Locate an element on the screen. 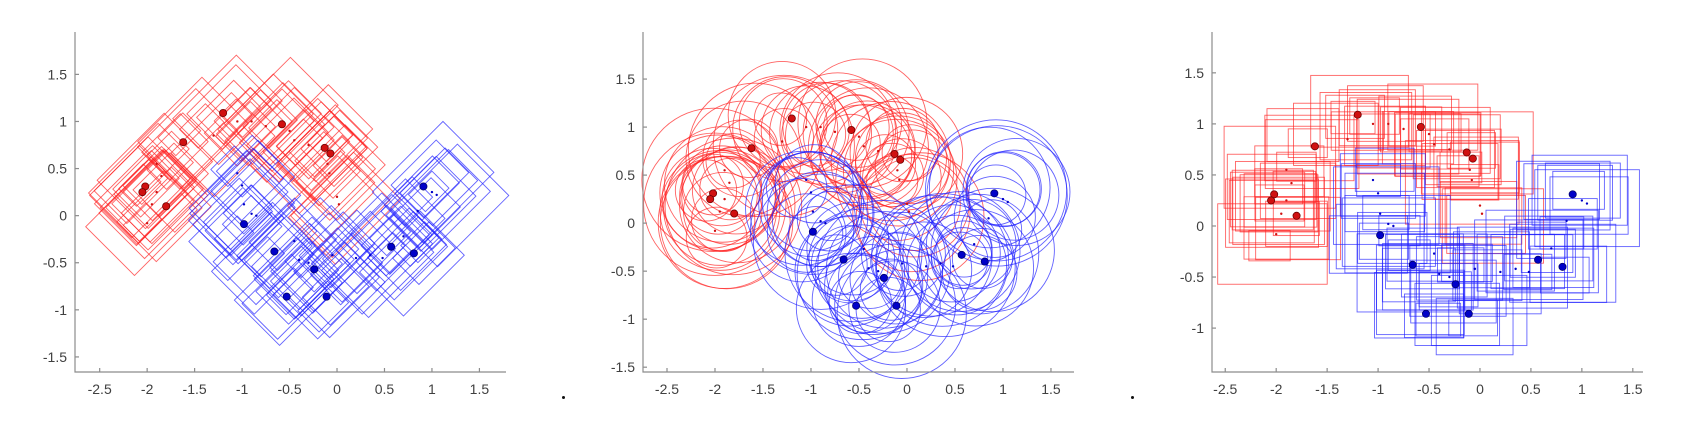  markers-class-red is located at coordinates (1375, 173).